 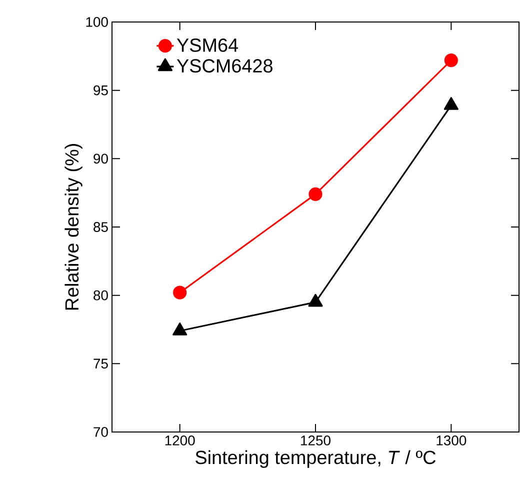 I want to click on legend-label: YSM64, so click(x=207, y=45).